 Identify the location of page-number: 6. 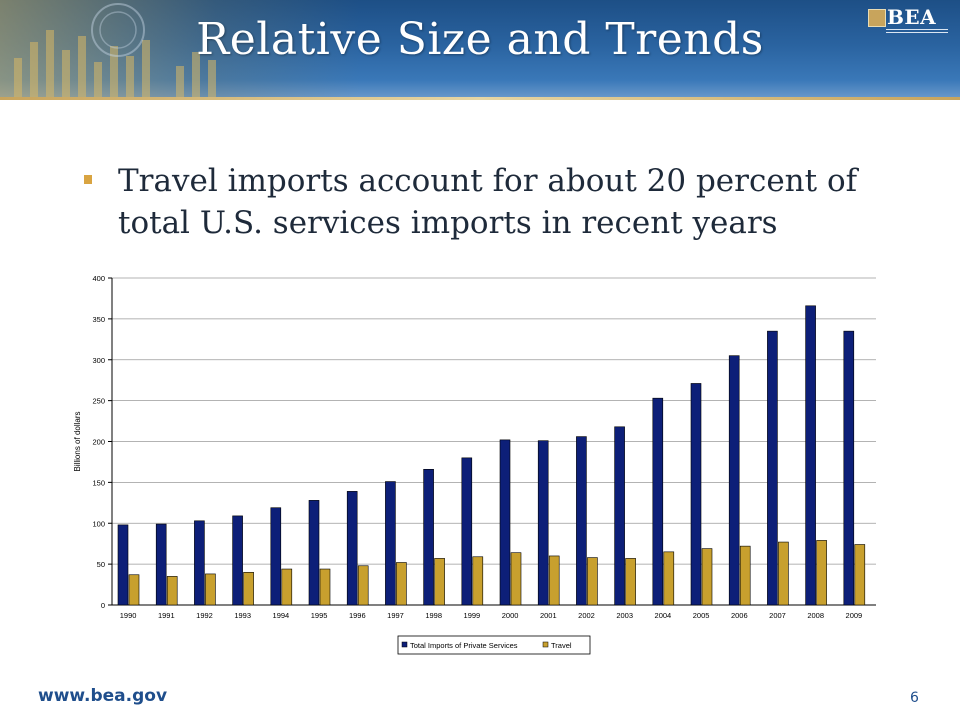
(914, 698).